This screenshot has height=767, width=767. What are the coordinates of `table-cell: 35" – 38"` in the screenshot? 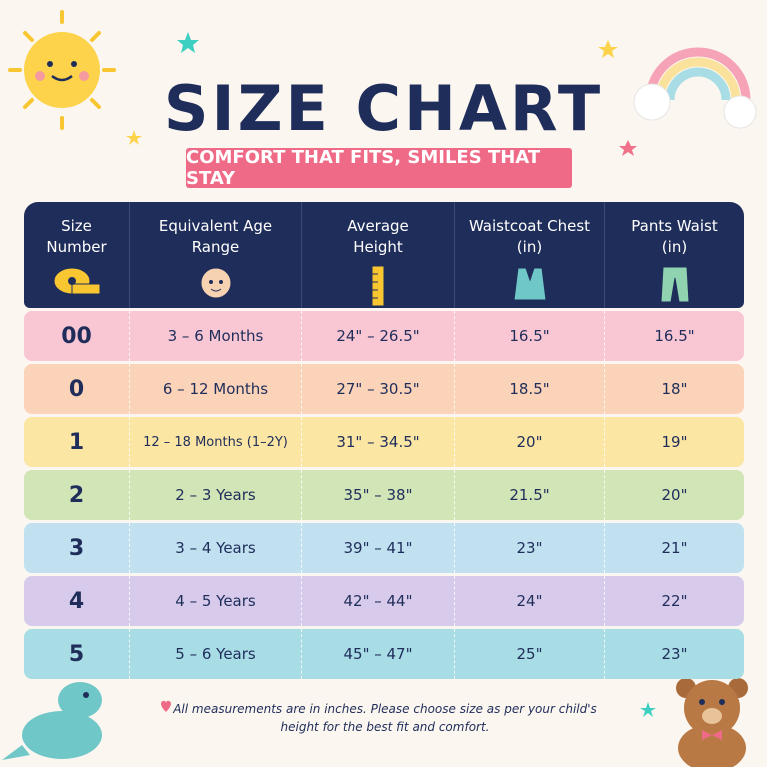 It's located at (378, 495).